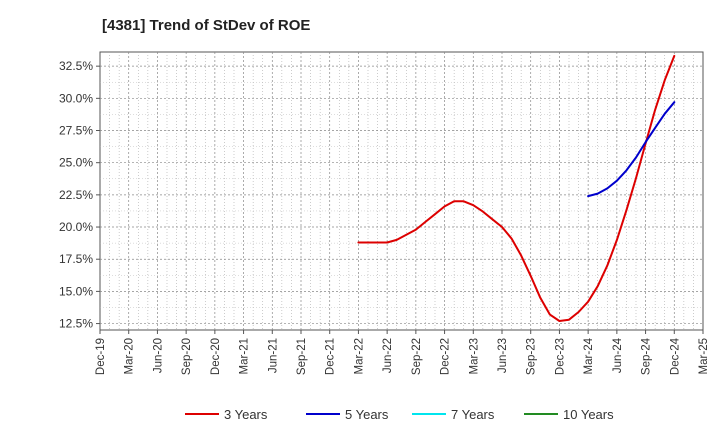 The height and width of the screenshot is (445, 720). What do you see at coordinates (187, 356) in the screenshot?
I see `x-tick-label: Sep-20` at bounding box center [187, 356].